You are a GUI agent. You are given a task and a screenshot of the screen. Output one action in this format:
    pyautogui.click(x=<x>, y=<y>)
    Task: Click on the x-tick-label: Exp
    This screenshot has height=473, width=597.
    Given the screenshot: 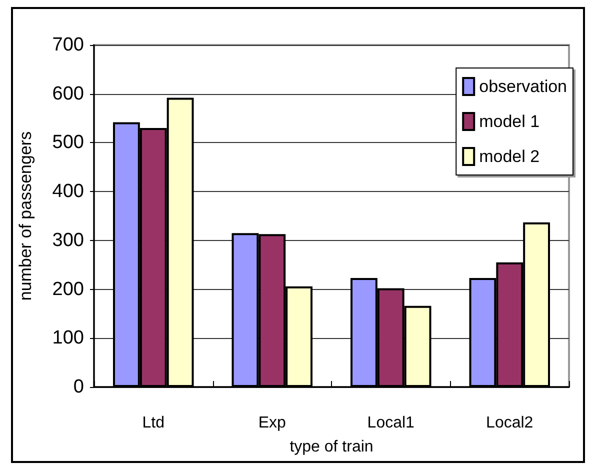 What is the action you would take?
    pyautogui.click(x=272, y=423)
    